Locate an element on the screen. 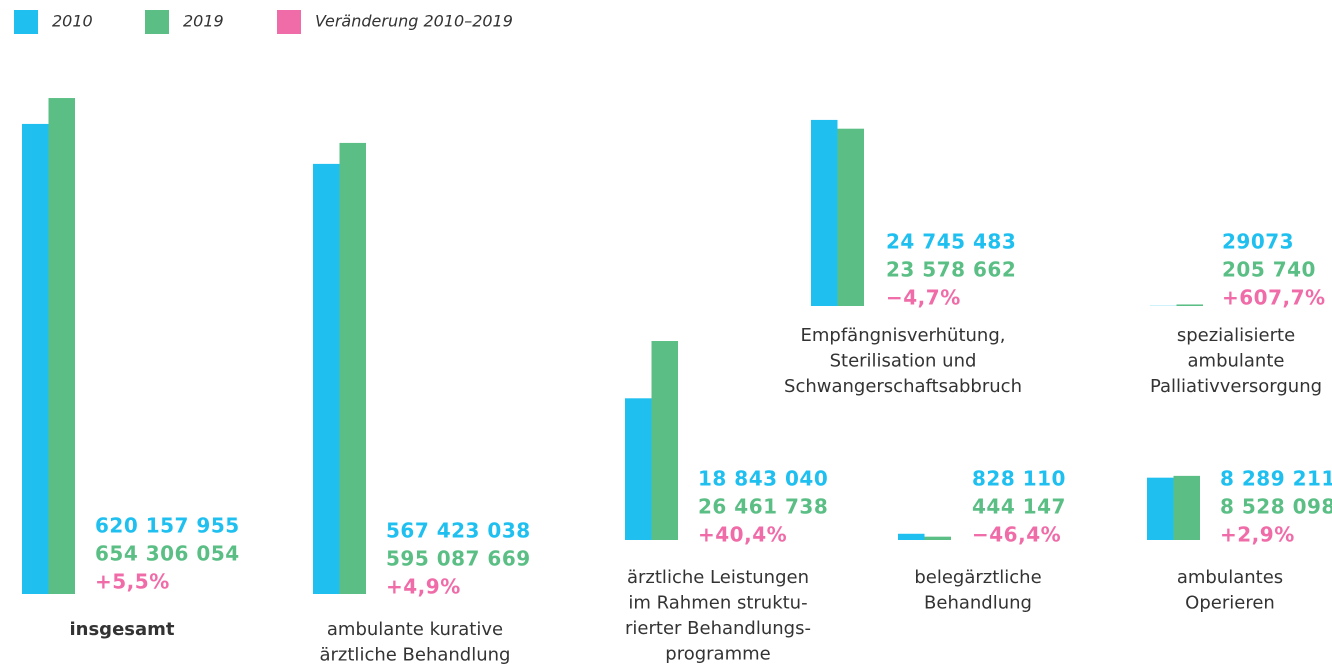 This screenshot has width=1332, height=664. legend-label: 2010 is located at coordinates (72, 21).